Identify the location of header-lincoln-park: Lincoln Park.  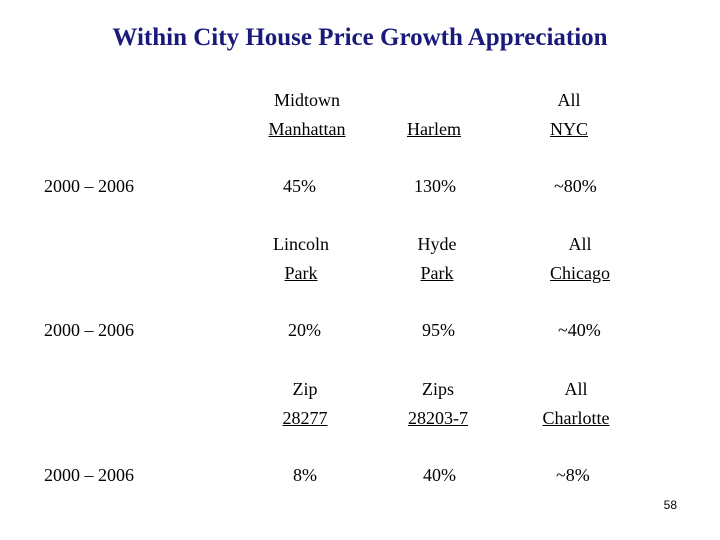
(301, 259).